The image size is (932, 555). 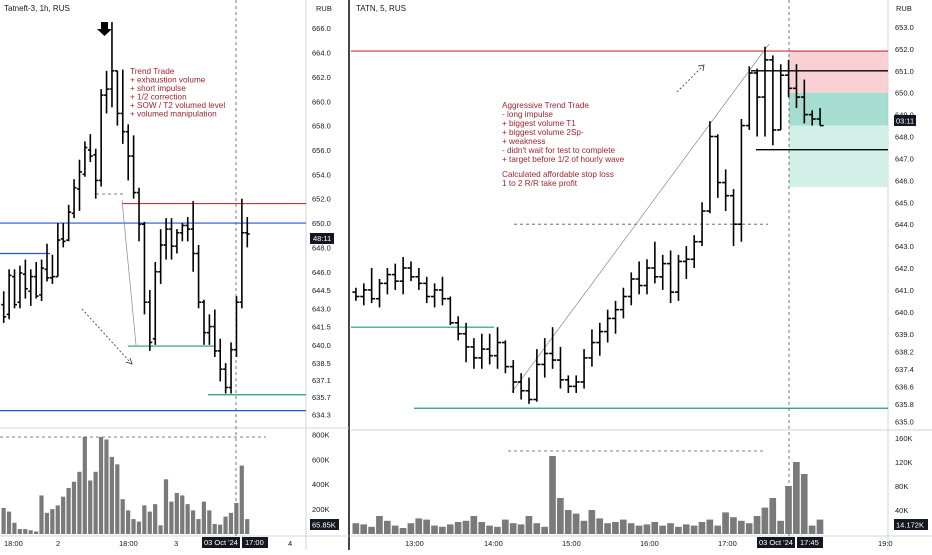 I want to click on right-date-badge-bg, so click(x=776, y=542).